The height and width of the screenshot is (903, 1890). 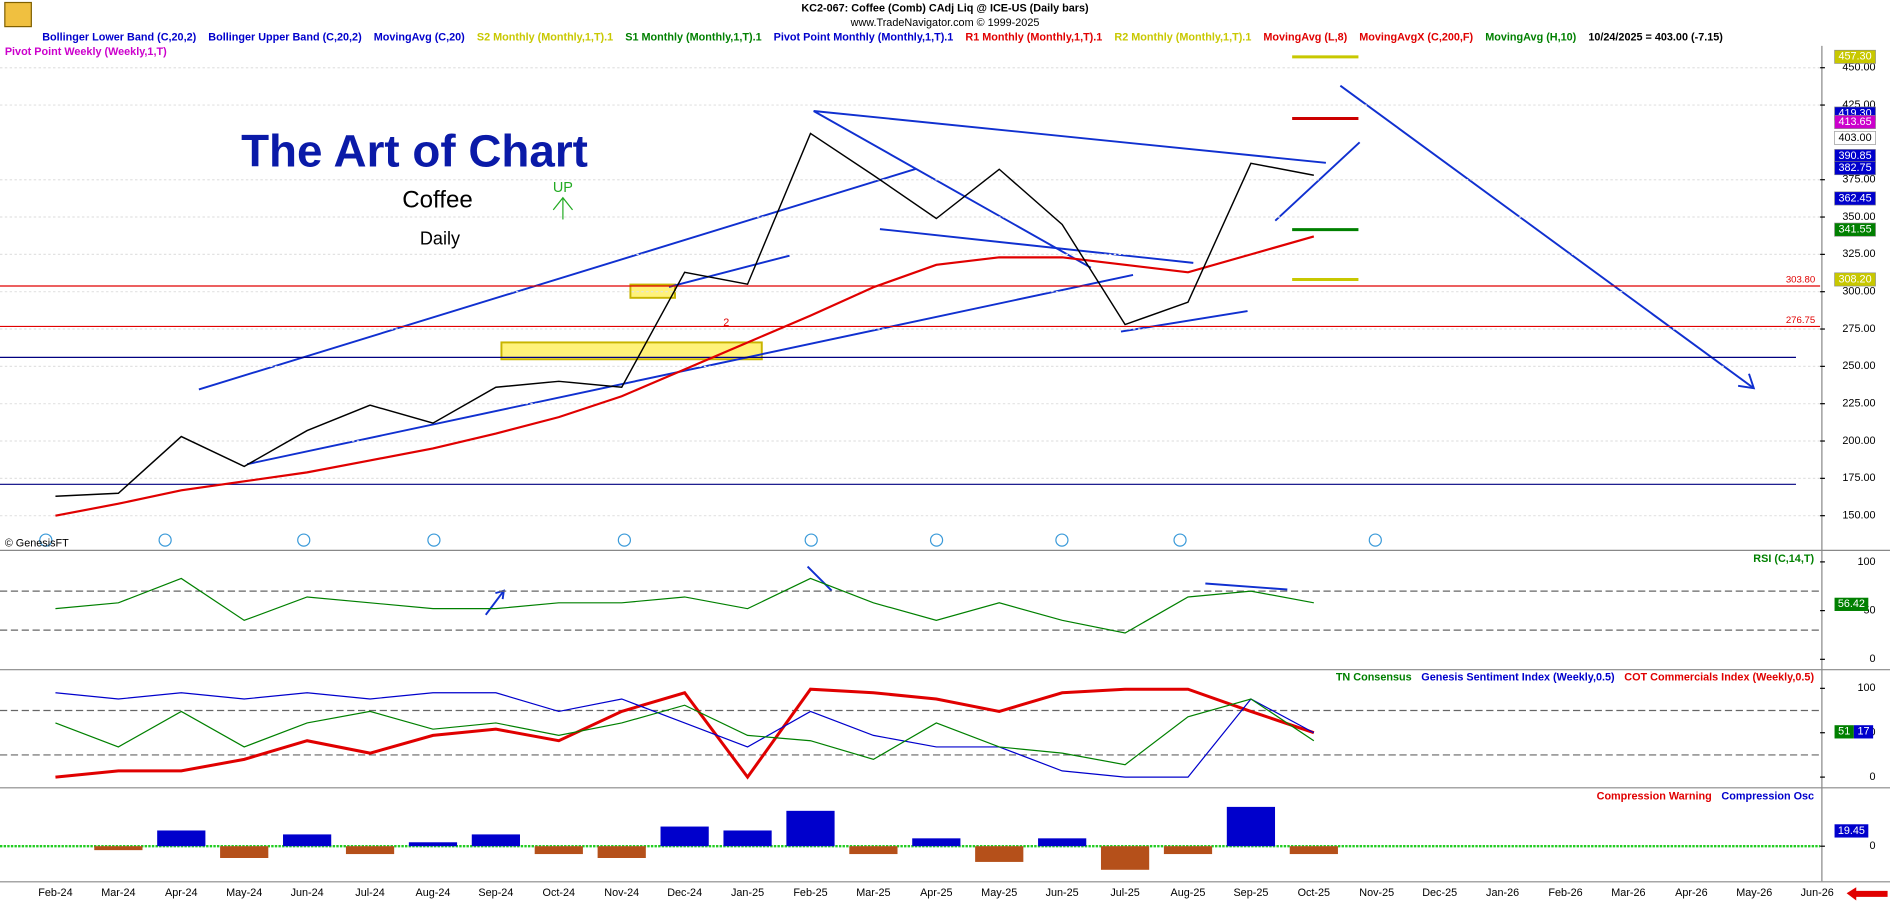 I want to click on x-tick-label: Oct-25, so click(x=1314, y=893).